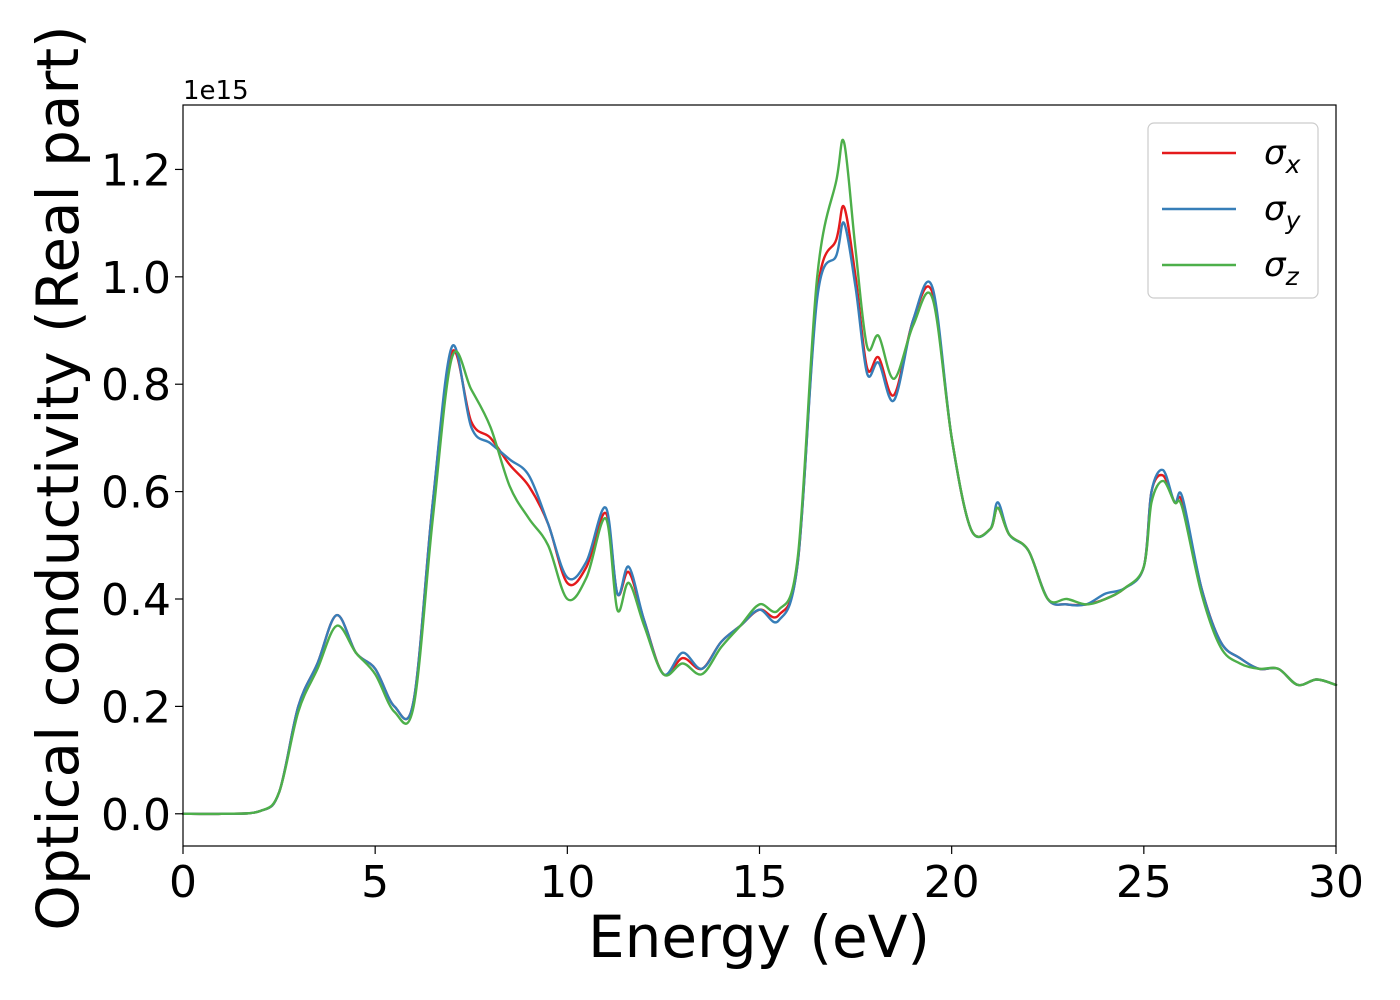 The width and height of the screenshot is (1400, 1000). I want to click on y-tick-label: 0.0, so click(136, 815).